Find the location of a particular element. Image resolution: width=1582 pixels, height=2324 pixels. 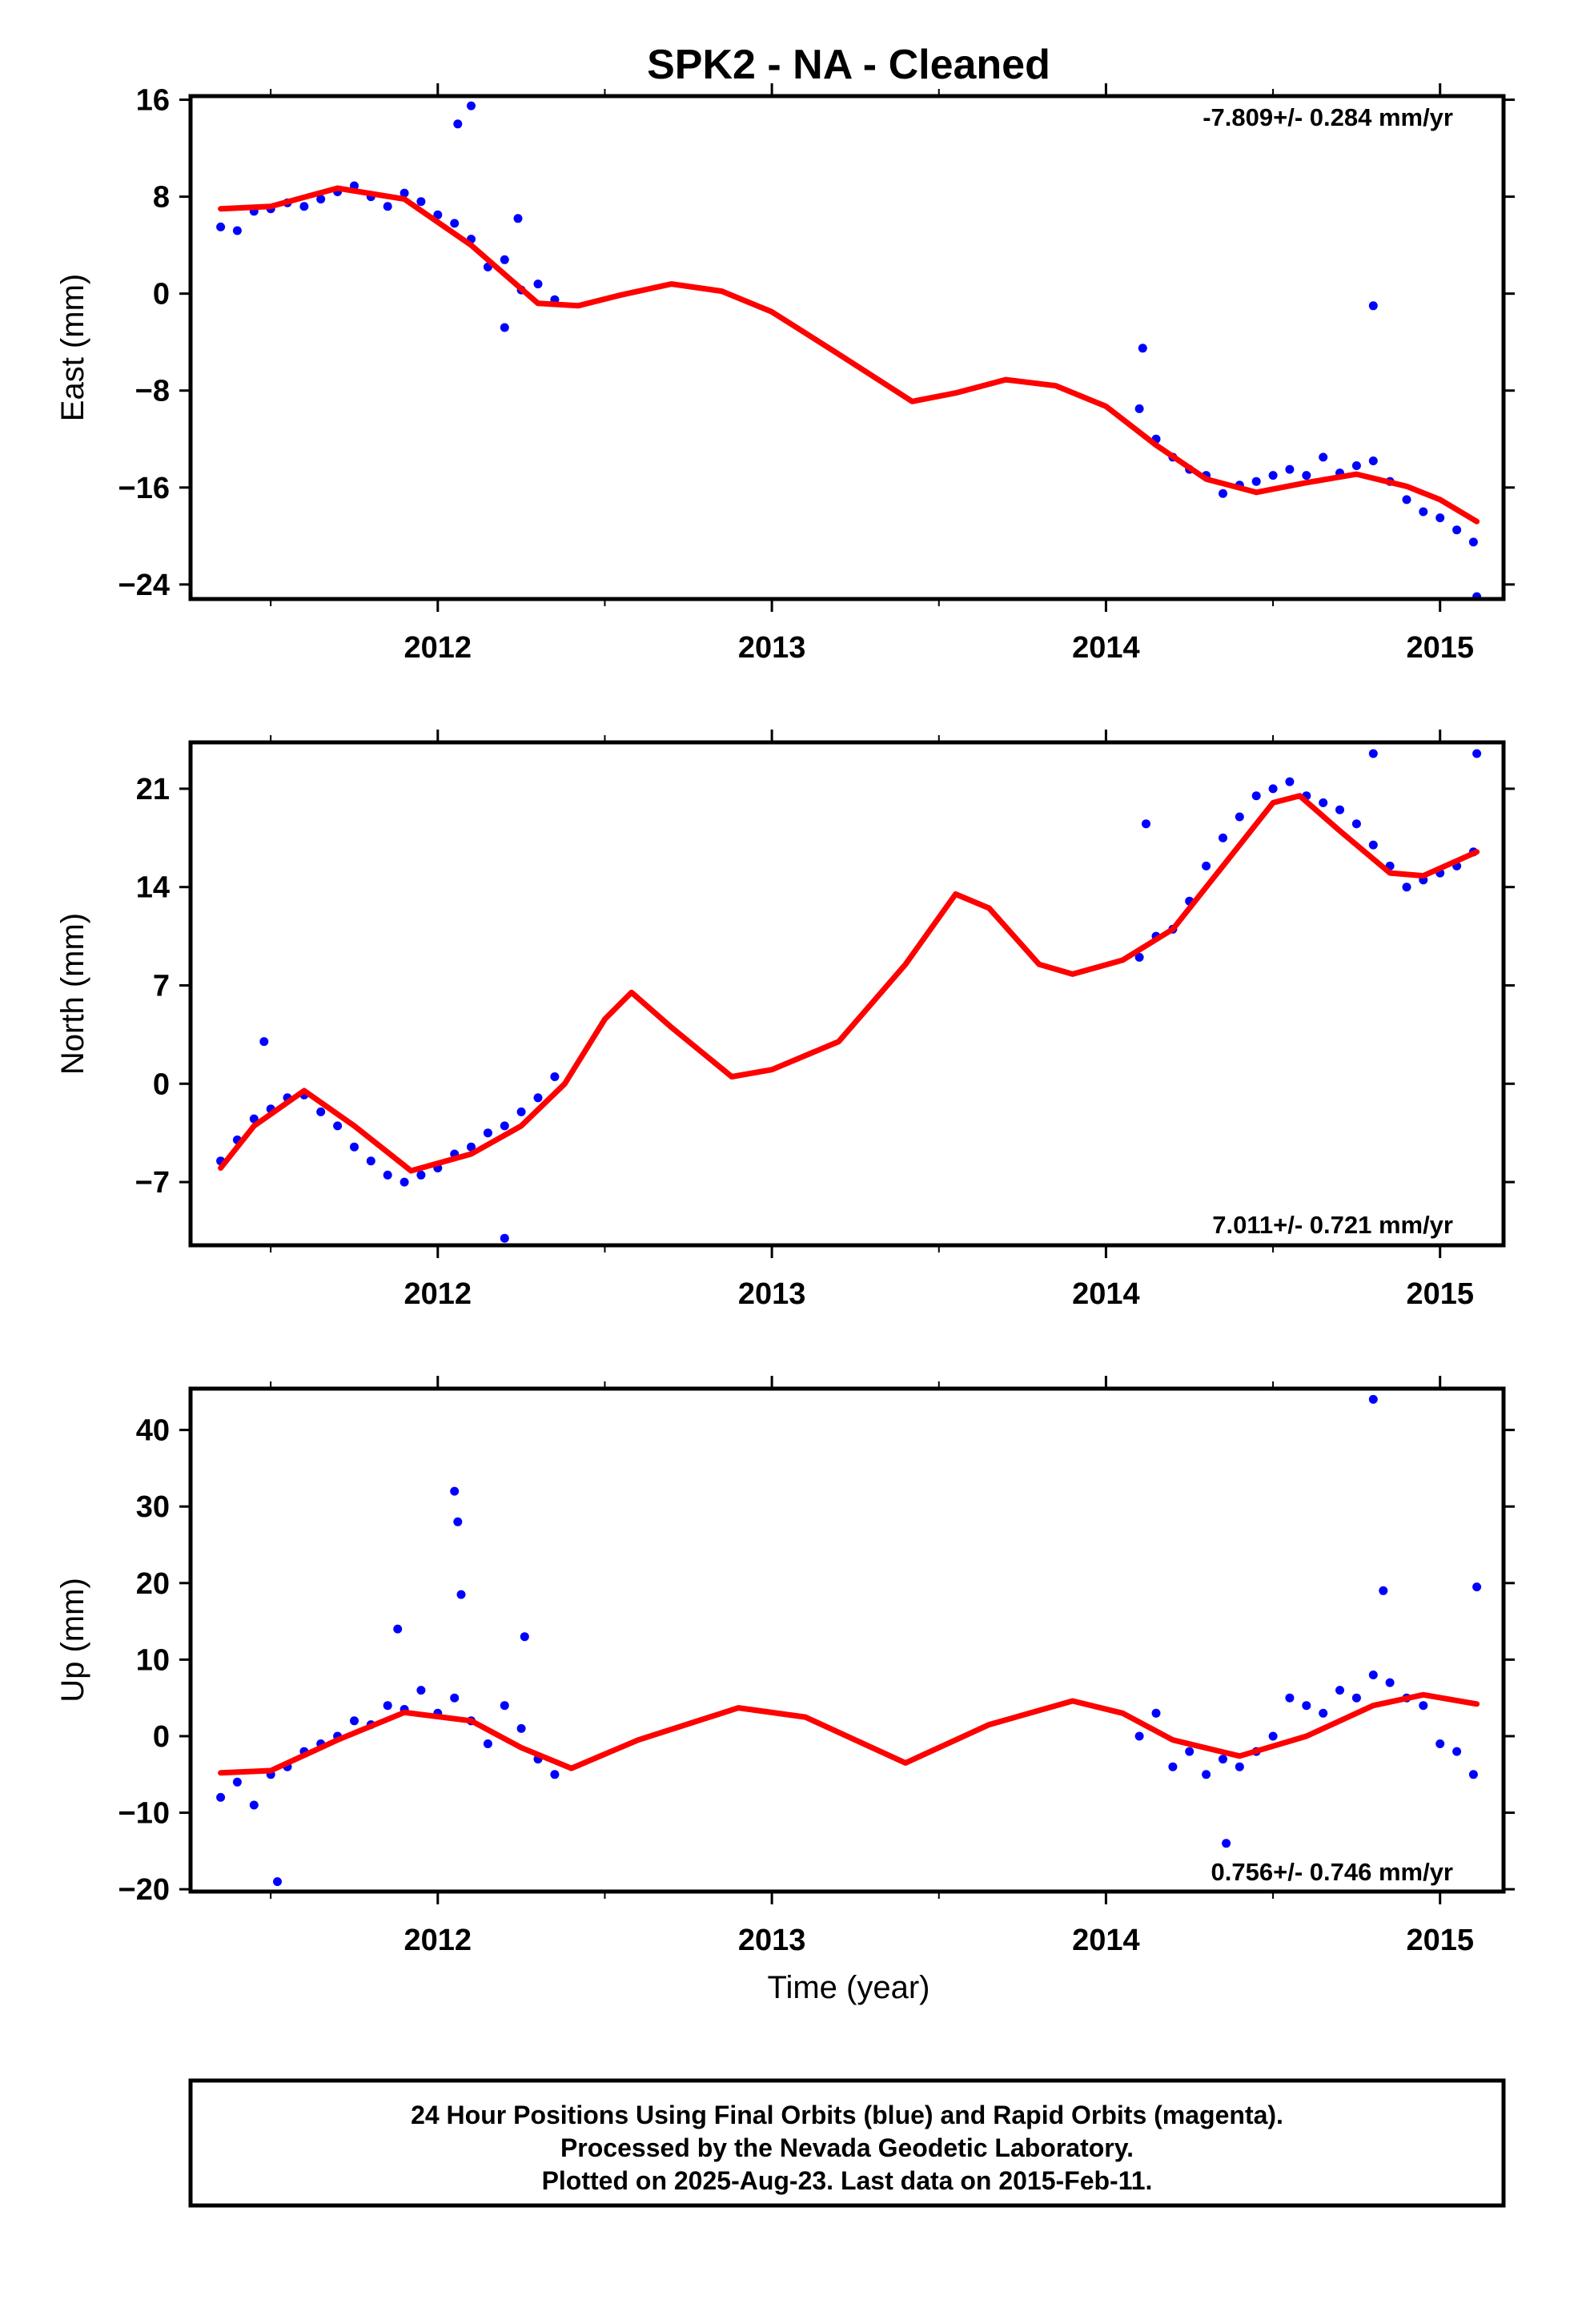

east-x-tick-label: 2015 is located at coordinates (1440, 648).